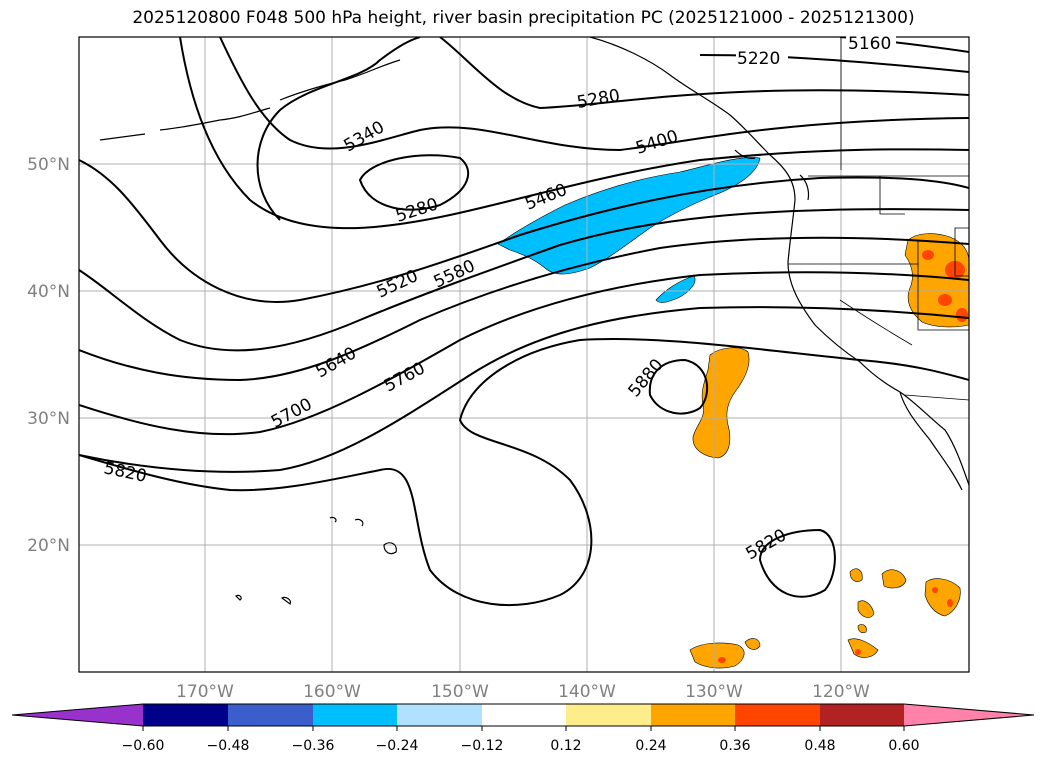 This screenshot has width=1047, height=765. I want to click on lon-label-130w: 130°W, so click(714, 692).